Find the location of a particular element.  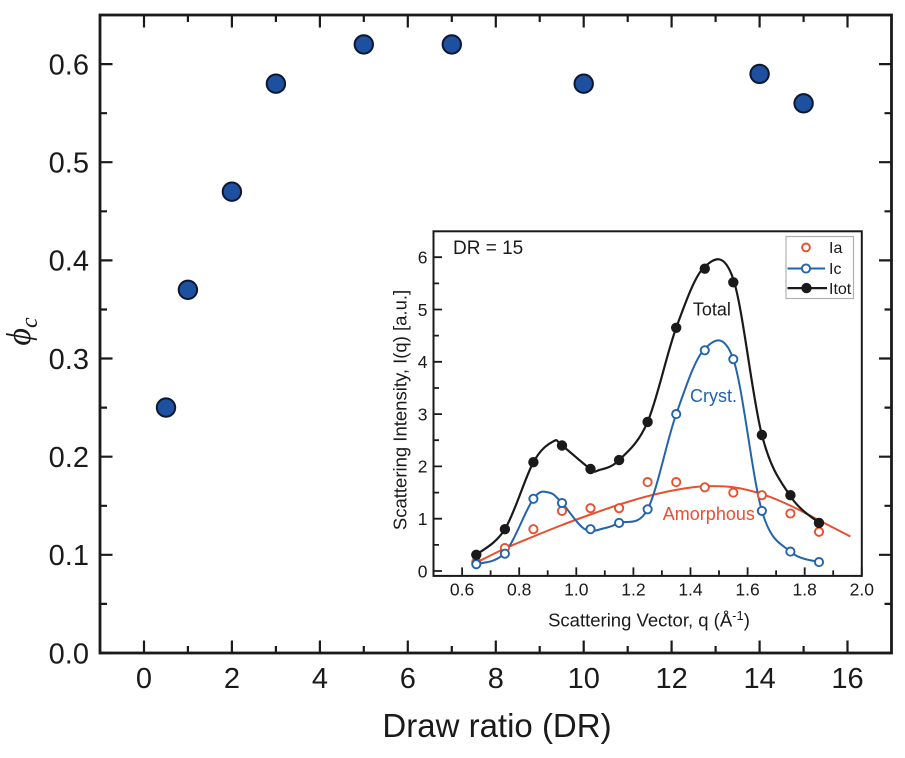

svg-text: Cryst. is located at coordinates (713, 396).